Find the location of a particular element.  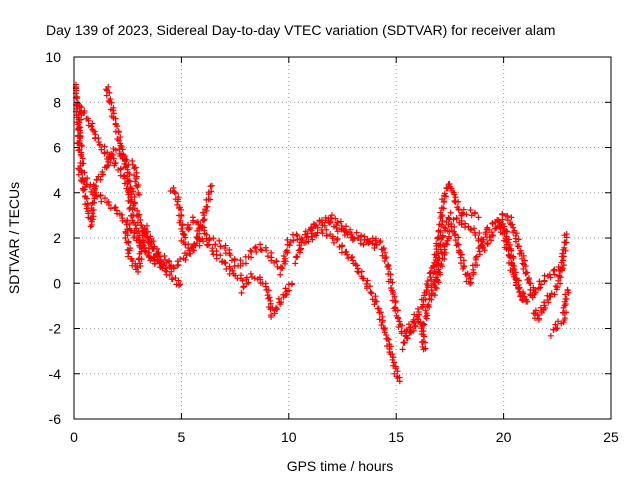

x-tick-label: 10 is located at coordinates (289, 437).